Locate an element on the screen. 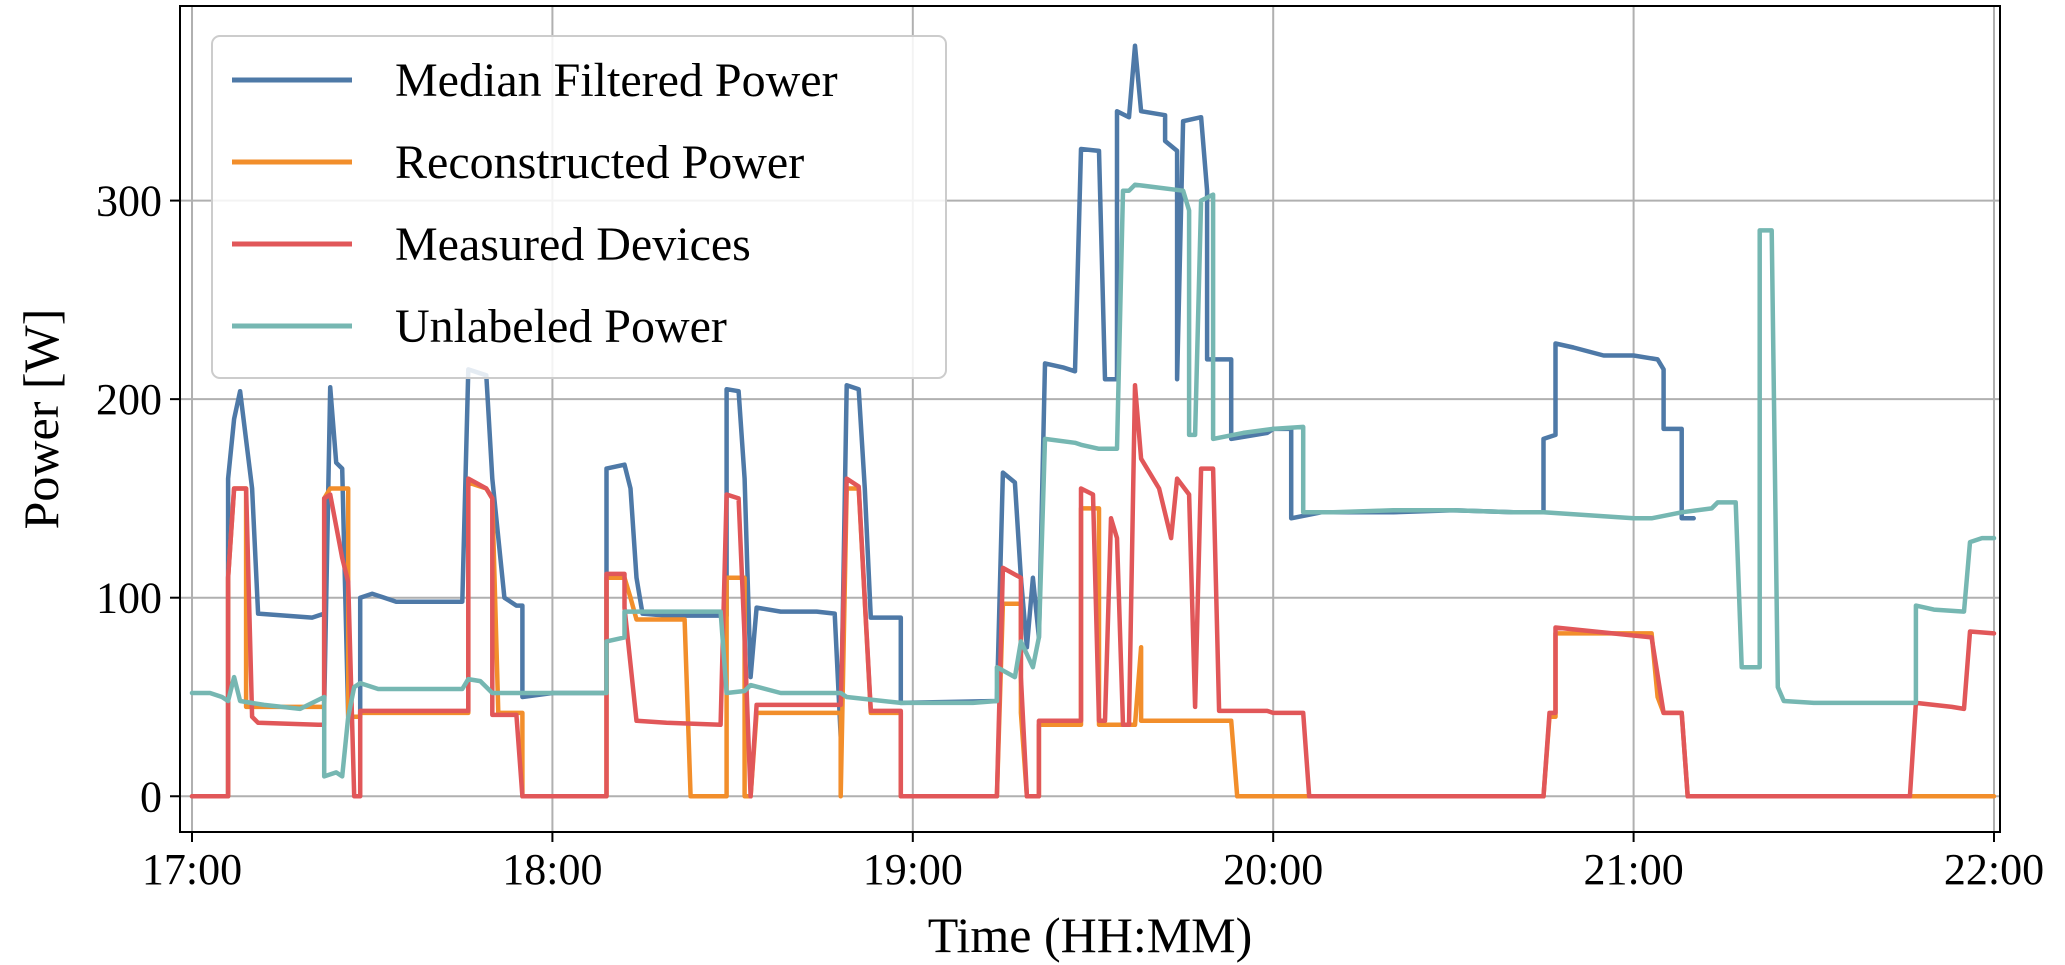  y-tick-label: 100 is located at coordinates (129, 598).